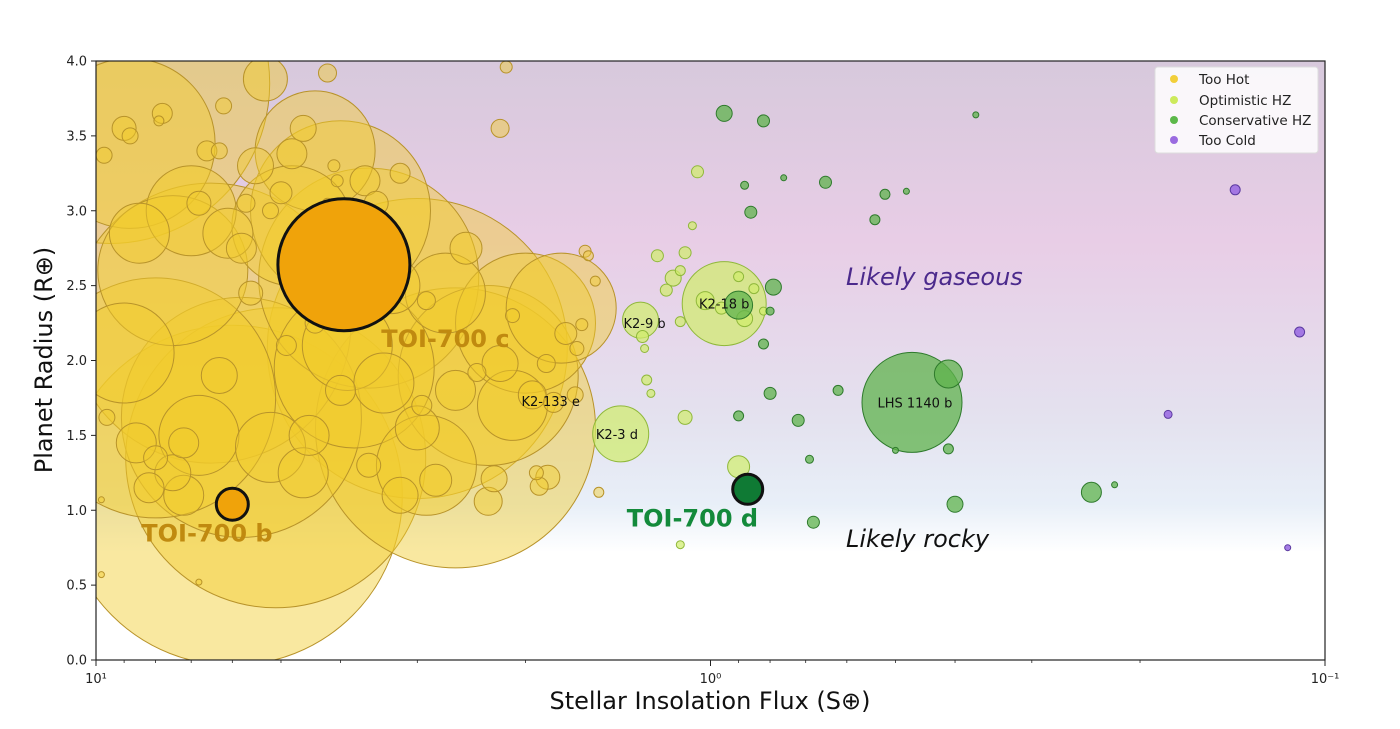  I want to click on highlight-label-toi-700-d: TOI-700 d, so click(692, 519).